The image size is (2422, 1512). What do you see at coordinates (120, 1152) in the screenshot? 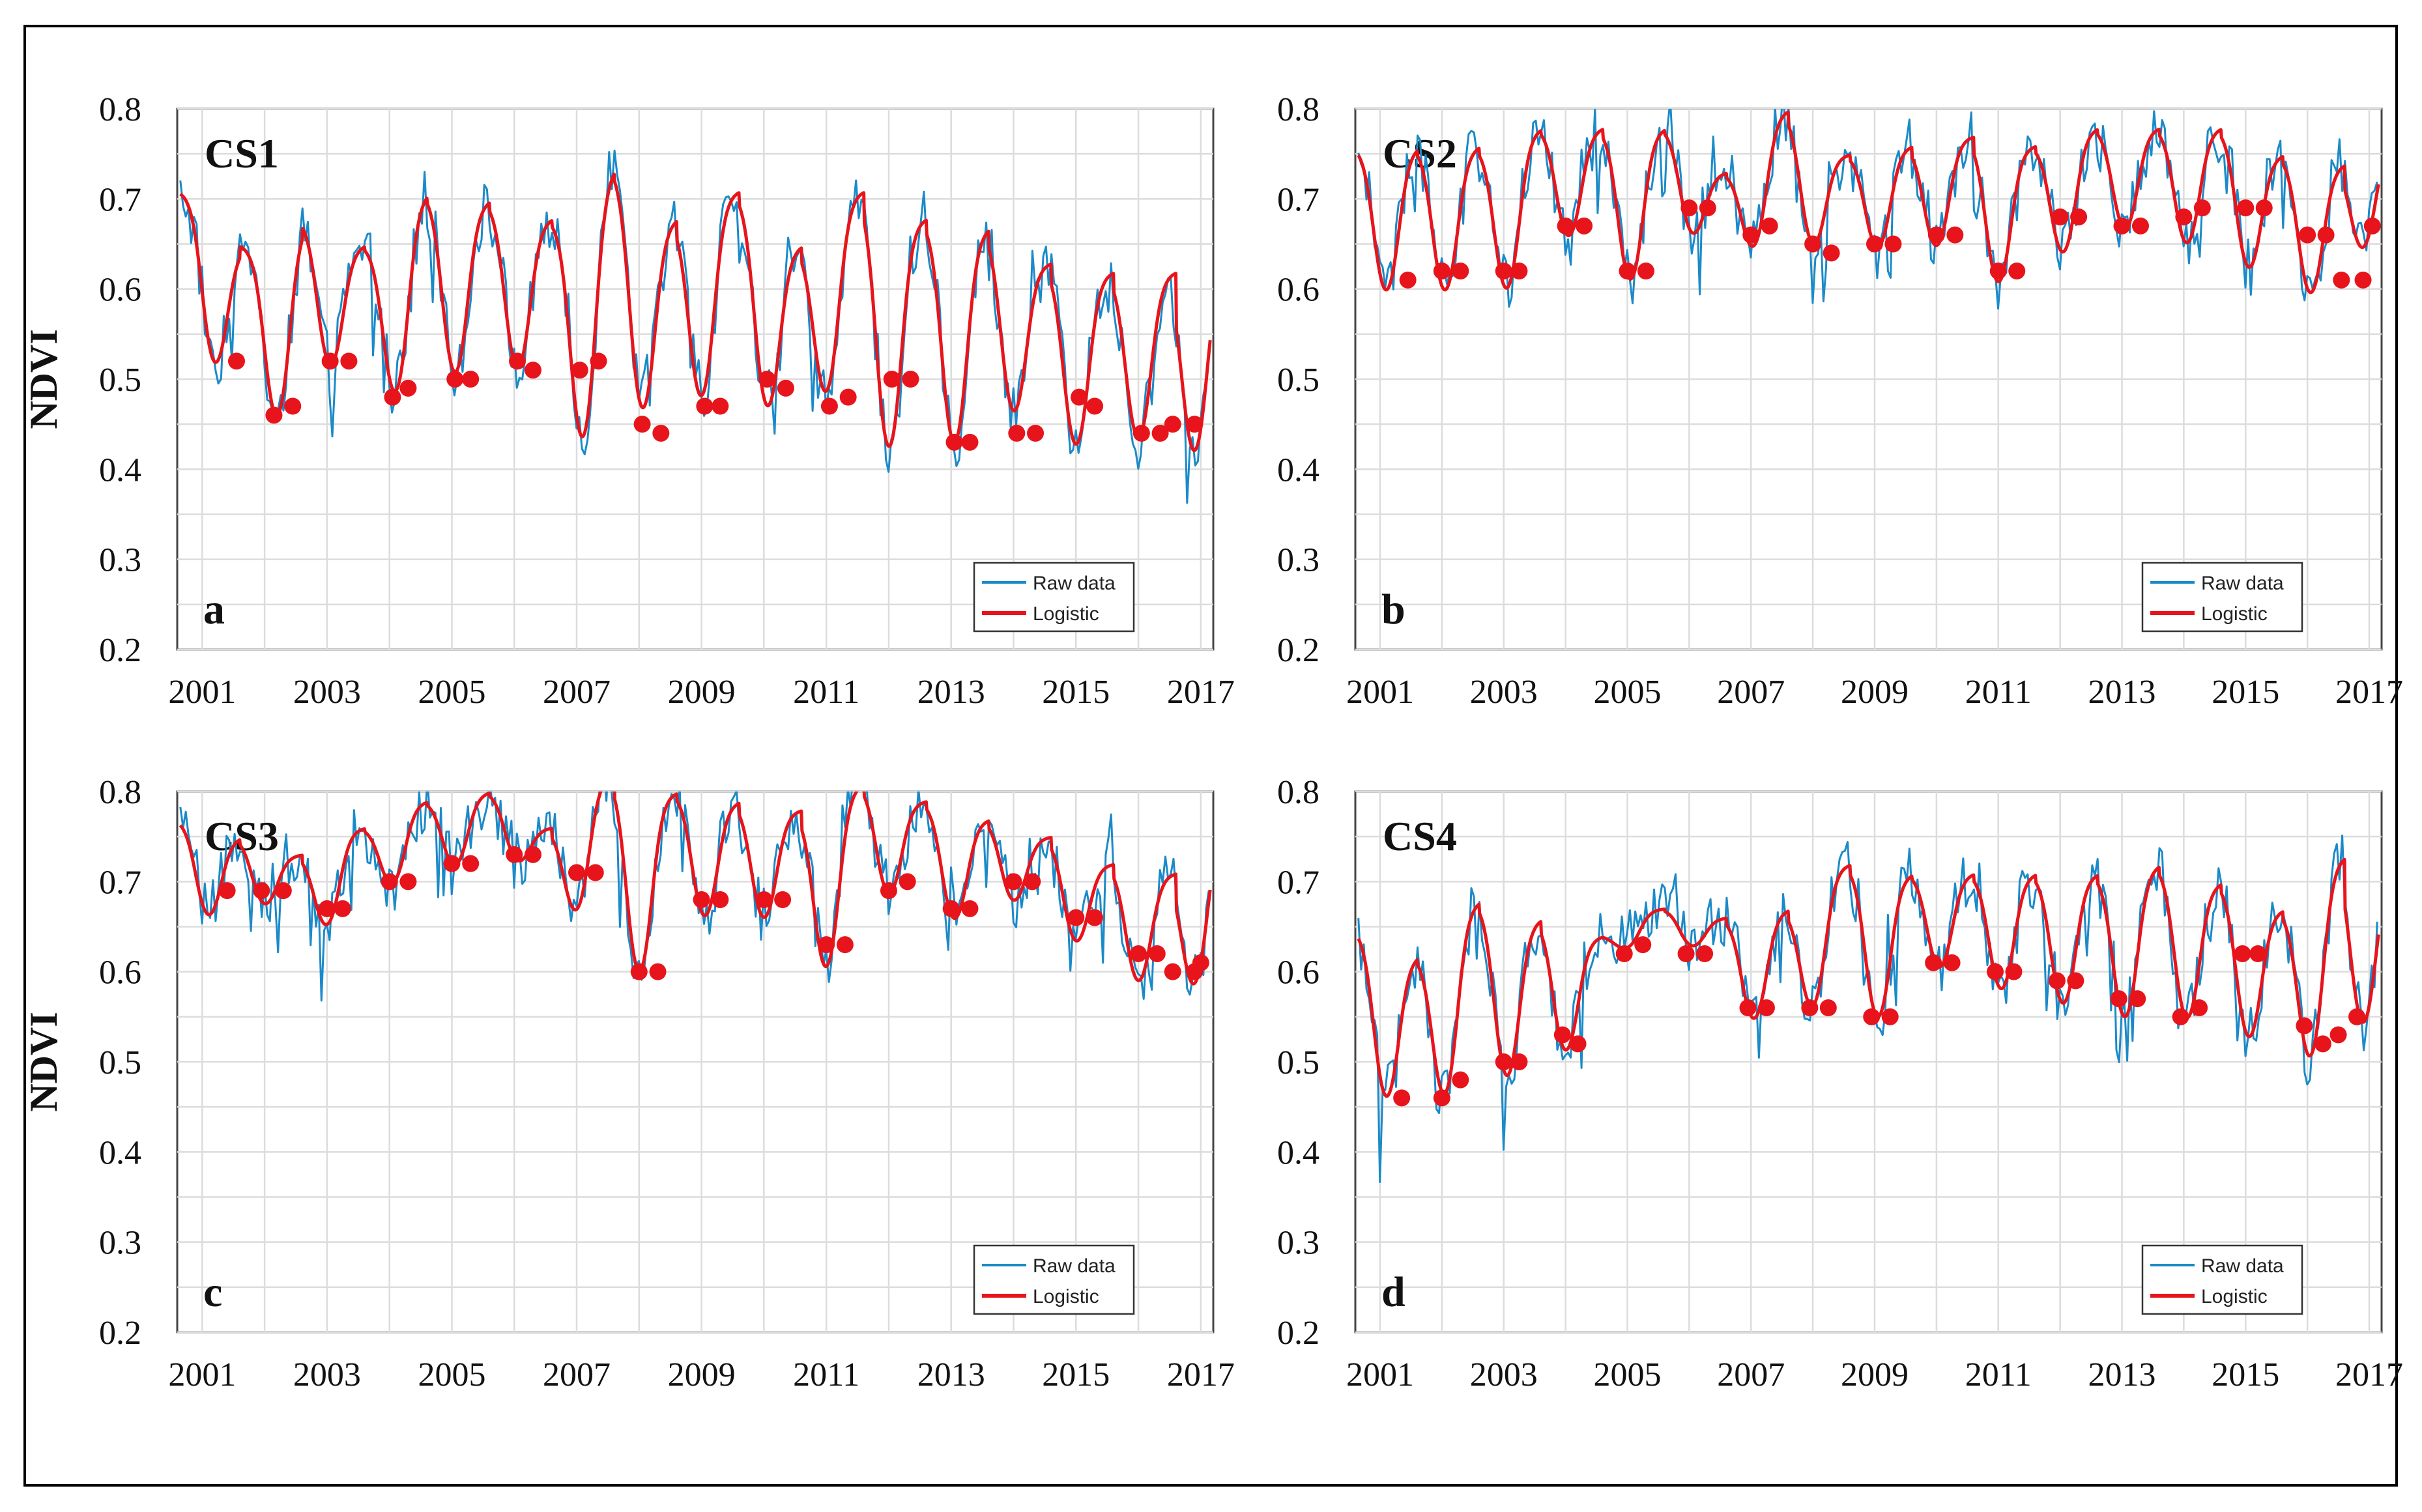
I see `y-tick-label: 0.4` at bounding box center [120, 1152].